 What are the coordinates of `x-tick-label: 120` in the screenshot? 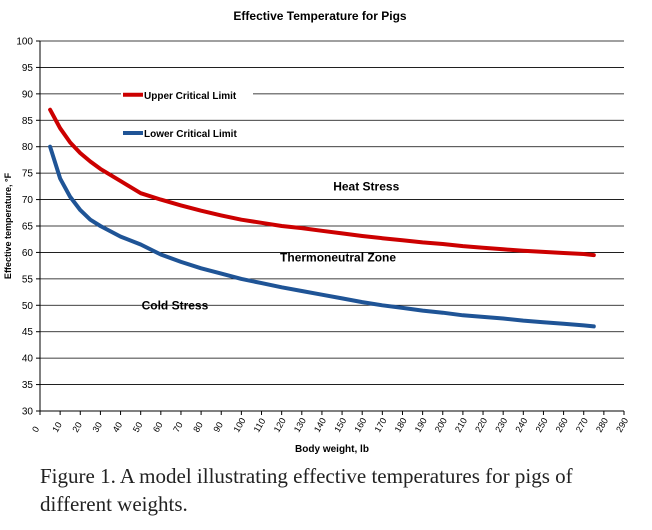 It's located at (280, 425).